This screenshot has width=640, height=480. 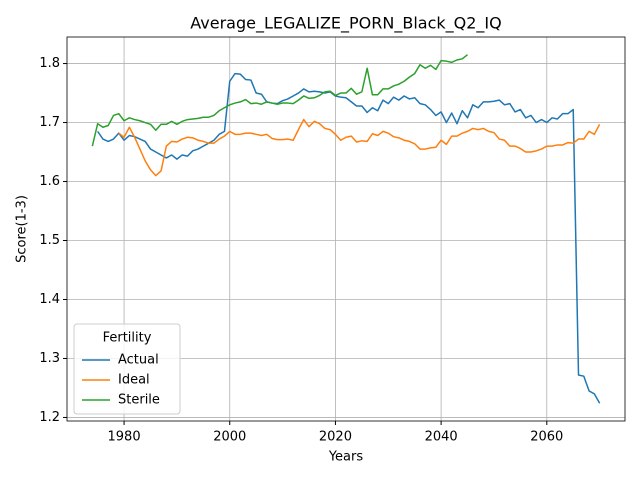 What do you see at coordinates (335, 437) in the screenshot?
I see `x-tick-label: 2020` at bounding box center [335, 437].